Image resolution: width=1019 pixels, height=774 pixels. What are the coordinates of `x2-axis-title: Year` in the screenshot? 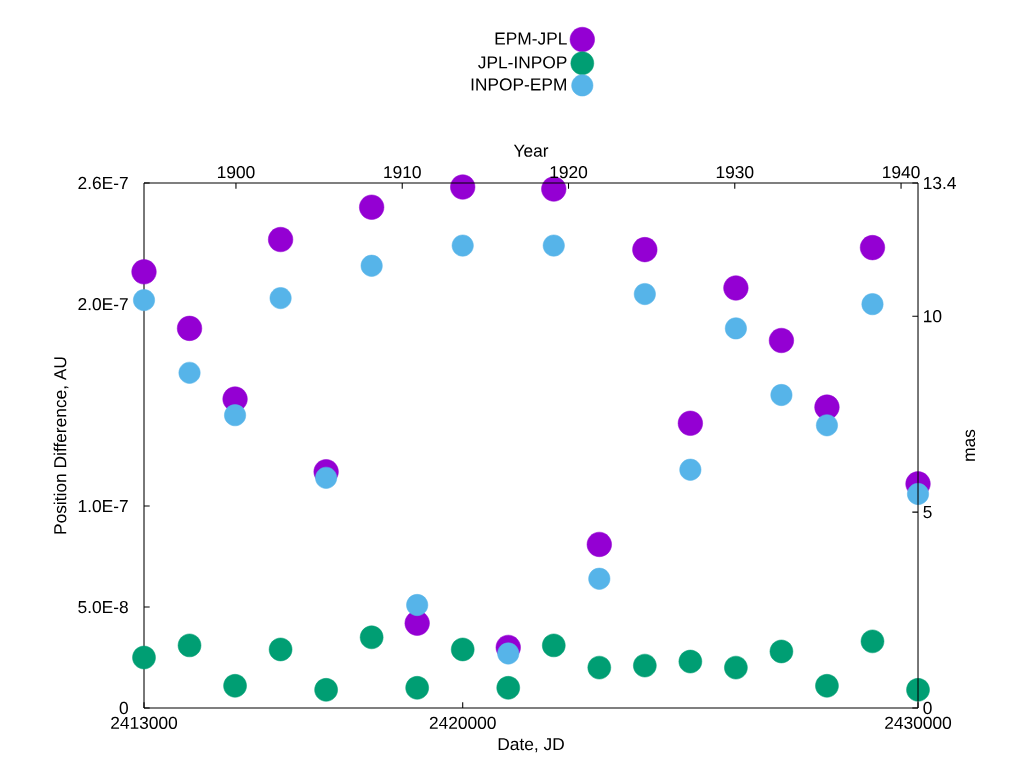 It's located at (531, 150).